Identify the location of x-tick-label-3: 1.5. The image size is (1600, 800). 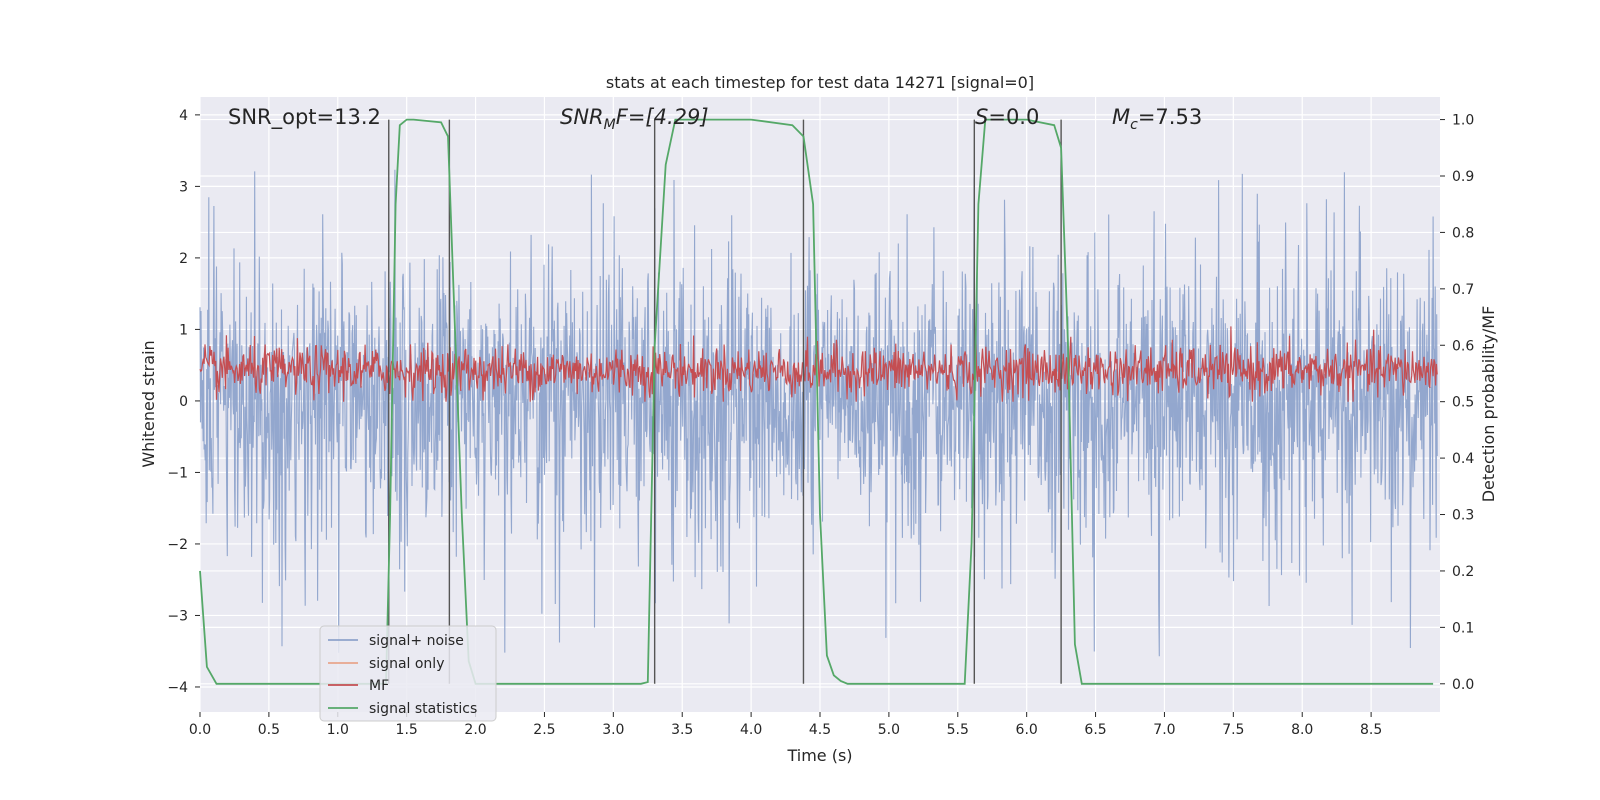
(407, 730).